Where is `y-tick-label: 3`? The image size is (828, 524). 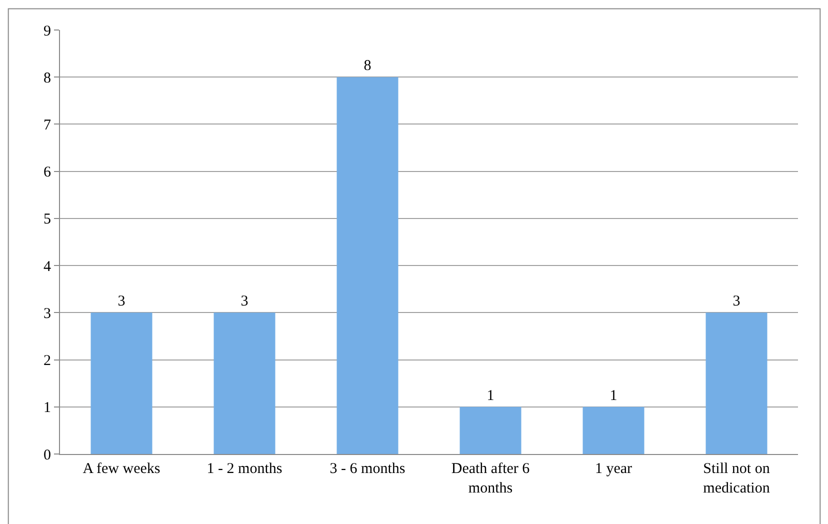
y-tick-label: 3 is located at coordinates (47, 314).